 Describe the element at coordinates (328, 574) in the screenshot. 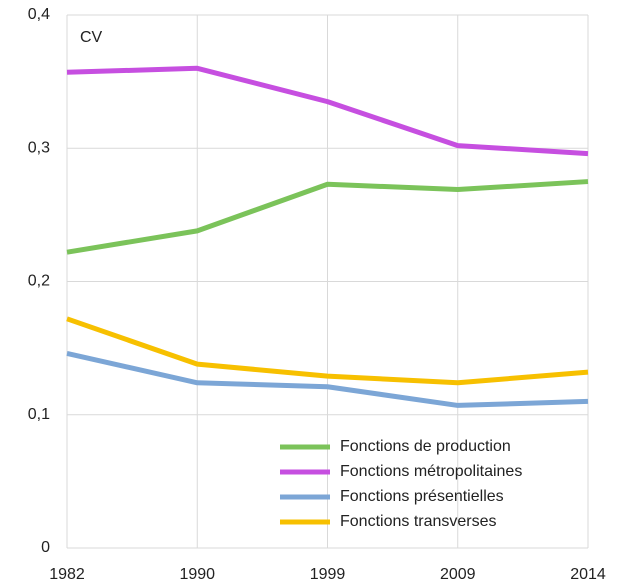

I see `x-tick-label: 1999` at that location.